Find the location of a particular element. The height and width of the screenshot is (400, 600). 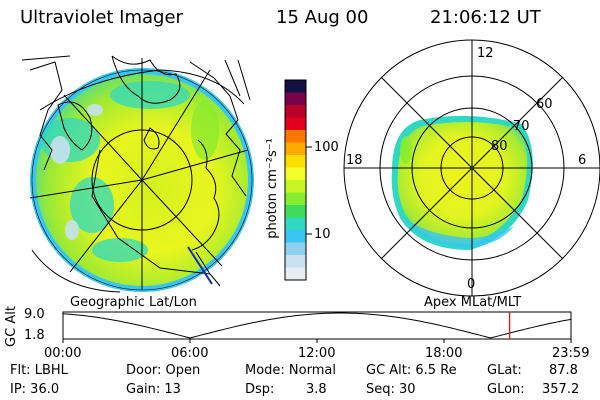

polar-oval is located at coordinates (462, 182).